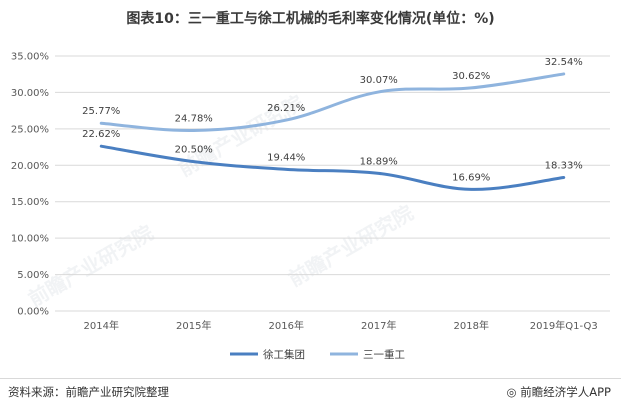 Image resolution: width=621 pixels, height=413 pixels. What do you see at coordinates (194, 118) in the screenshot?
I see `data-label: 24.78%` at bounding box center [194, 118].